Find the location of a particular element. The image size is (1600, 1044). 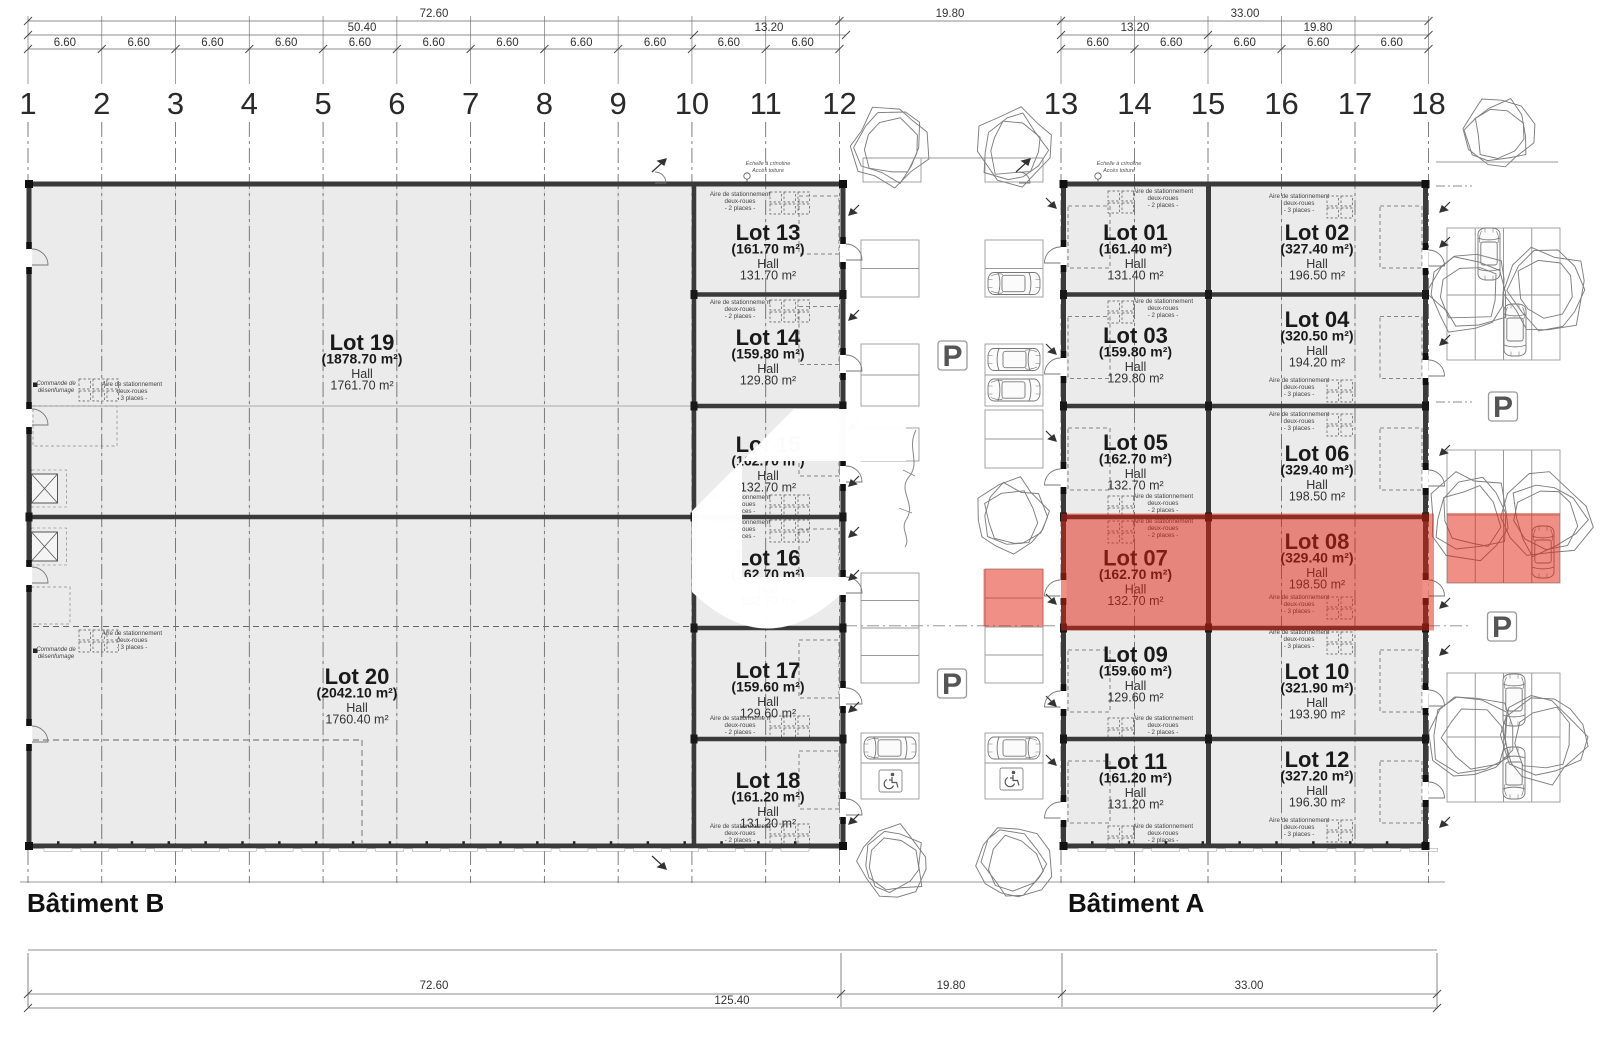

svg-text: (327.20 m²) is located at coordinates (1316, 776).